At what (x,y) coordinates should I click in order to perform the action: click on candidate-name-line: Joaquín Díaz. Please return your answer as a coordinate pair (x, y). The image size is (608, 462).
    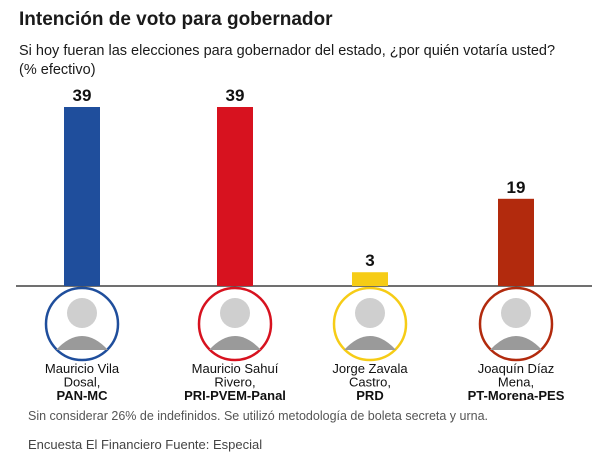
    Looking at the image, I should click on (516, 368).